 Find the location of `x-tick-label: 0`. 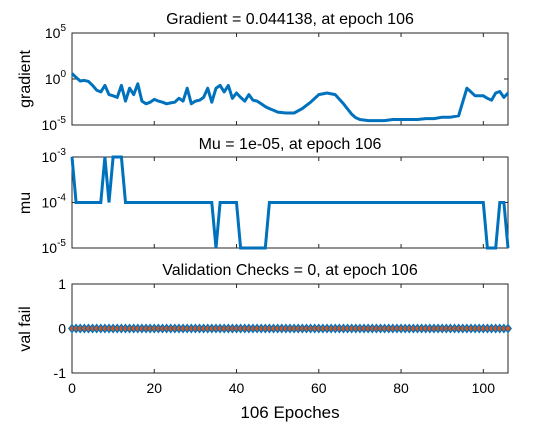

x-tick-label: 0 is located at coordinates (72, 388).